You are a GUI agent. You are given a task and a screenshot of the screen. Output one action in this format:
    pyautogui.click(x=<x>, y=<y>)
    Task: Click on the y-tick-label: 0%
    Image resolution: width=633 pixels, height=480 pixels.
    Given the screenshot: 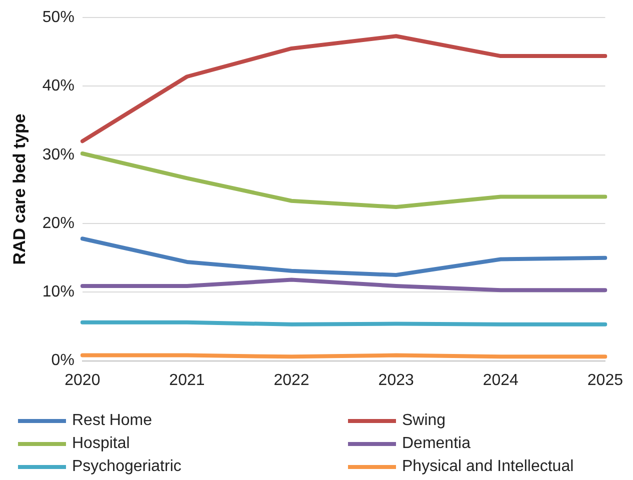 What is the action you would take?
    pyautogui.click(x=62, y=361)
    